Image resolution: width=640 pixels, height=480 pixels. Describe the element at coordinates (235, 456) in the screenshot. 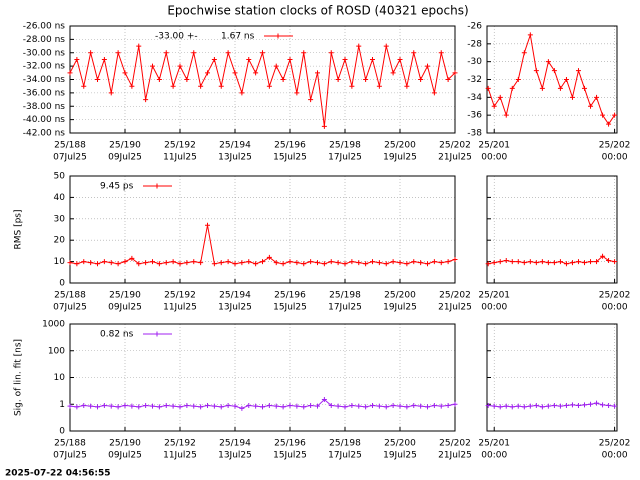

I see `x-tick-sublabel: 13Jul25` at that location.